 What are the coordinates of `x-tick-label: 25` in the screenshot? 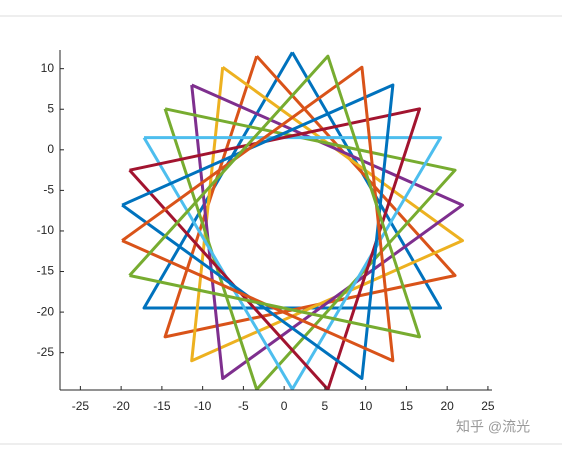 It's located at (488, 406).